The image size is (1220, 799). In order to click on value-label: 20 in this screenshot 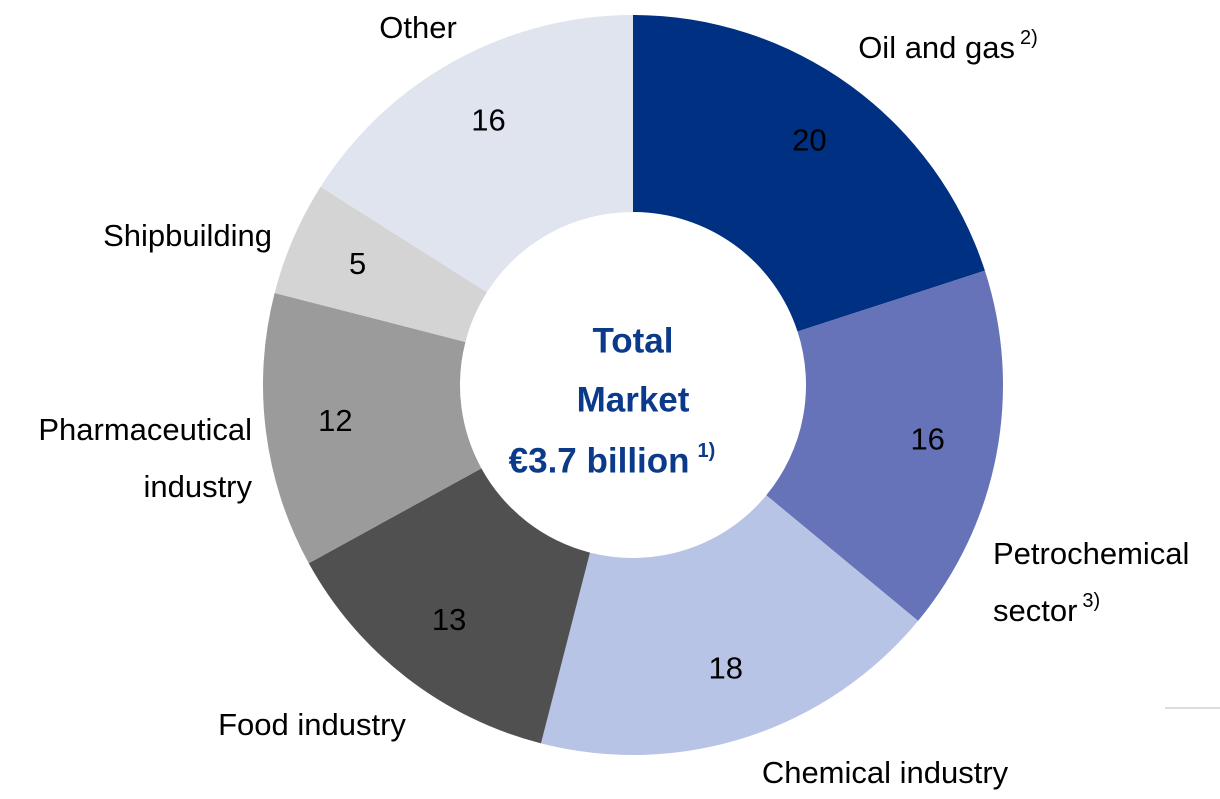, I will do `click(809, 139)`.